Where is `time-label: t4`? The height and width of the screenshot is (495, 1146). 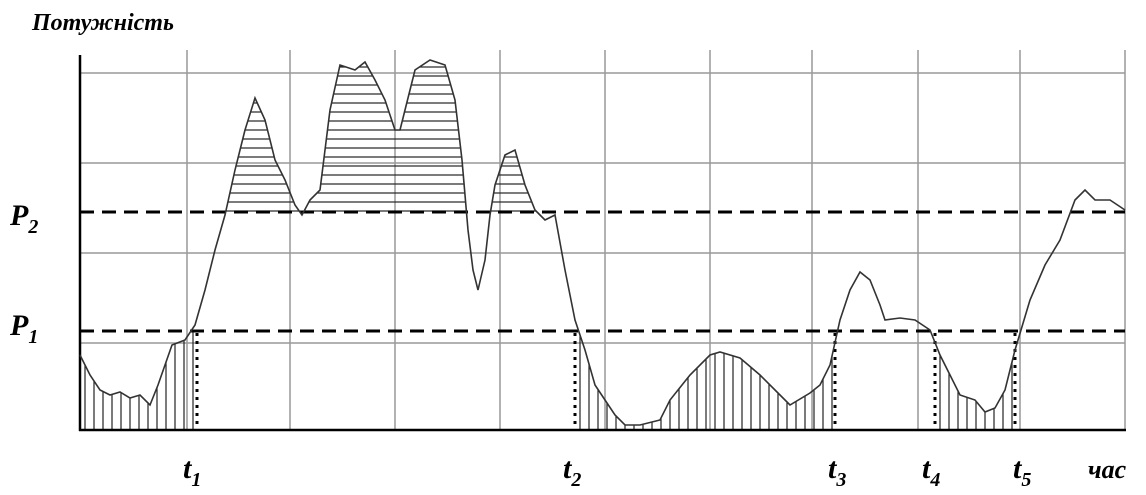
time-label: t4 is located at coordinates (931, 471).